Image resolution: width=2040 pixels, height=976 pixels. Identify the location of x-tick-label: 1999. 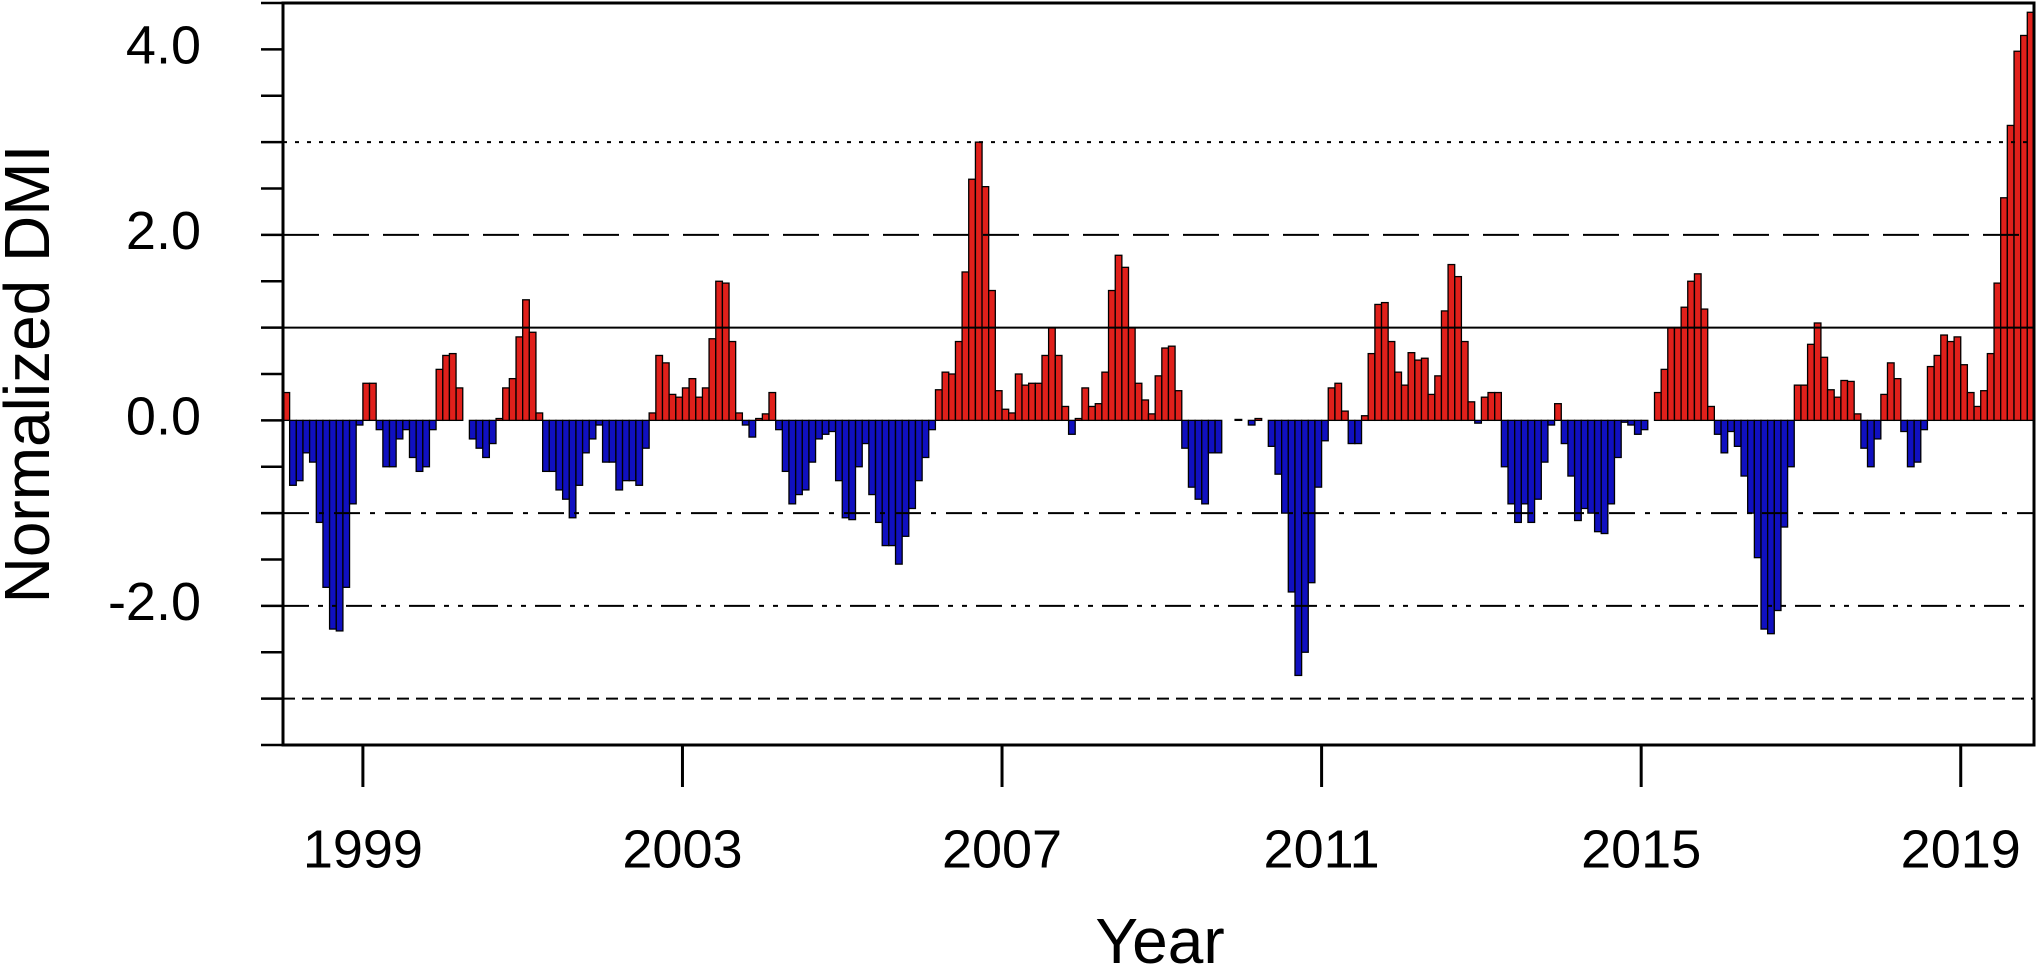
(363, 849).